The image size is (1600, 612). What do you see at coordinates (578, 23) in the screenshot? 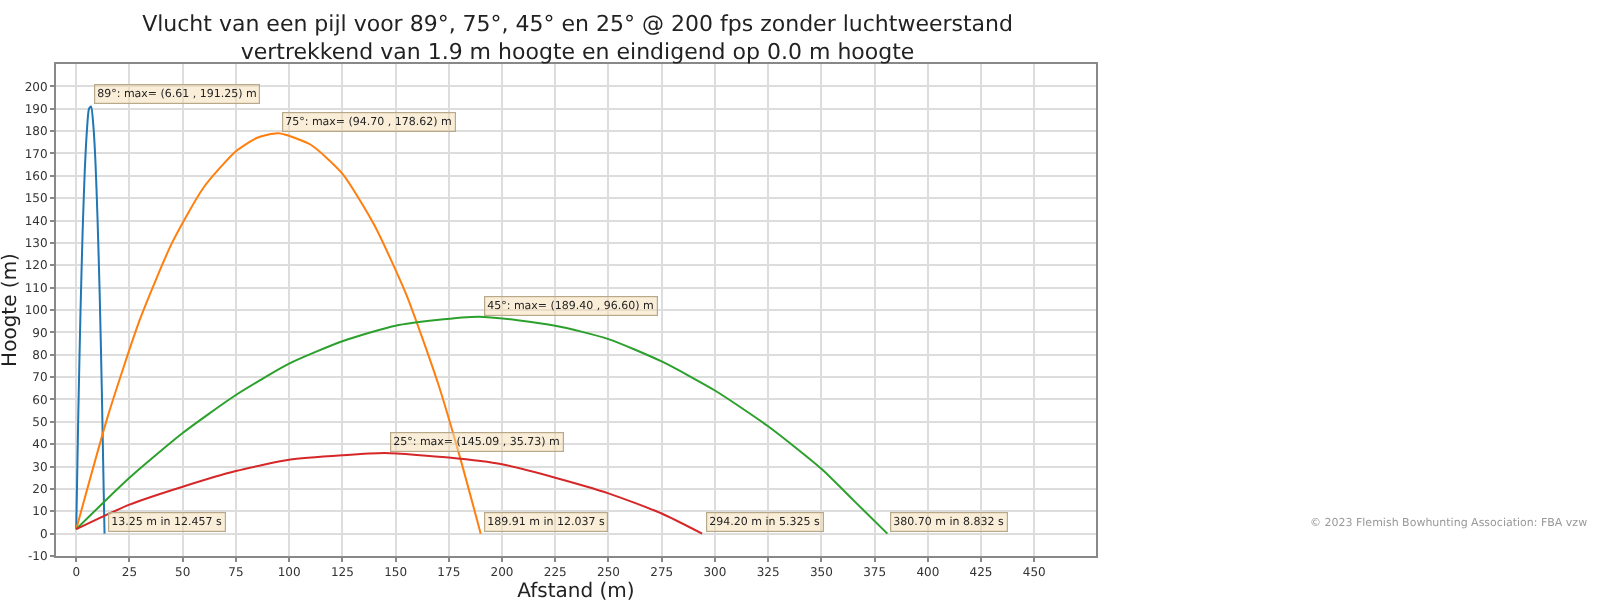
I see `chart-title: Vlucht van een pijl voor 89°, 75°, 45° en 25° @ 200 fps zonder luchtweerstand` at bounding box center [578, 23].